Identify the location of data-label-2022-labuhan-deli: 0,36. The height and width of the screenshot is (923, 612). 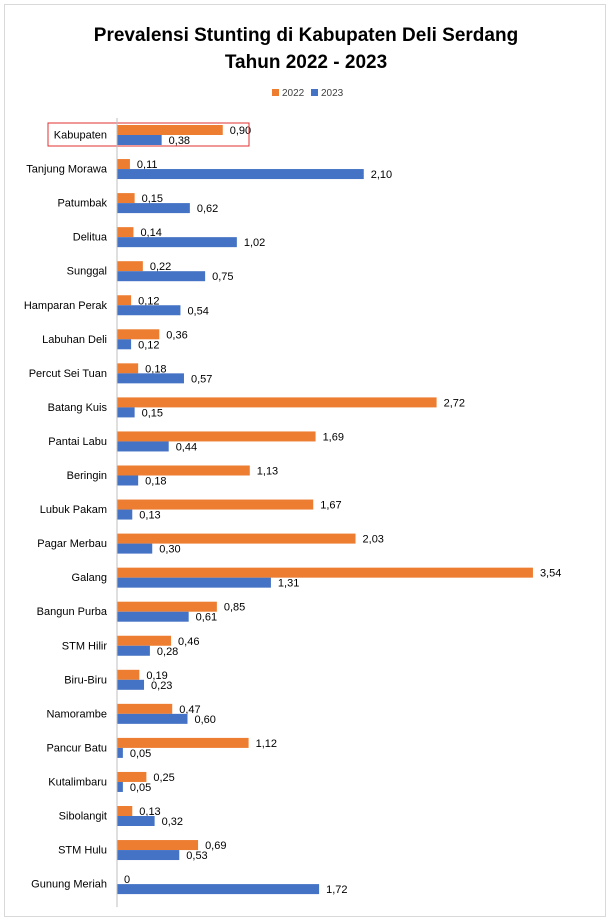
(176, 335).